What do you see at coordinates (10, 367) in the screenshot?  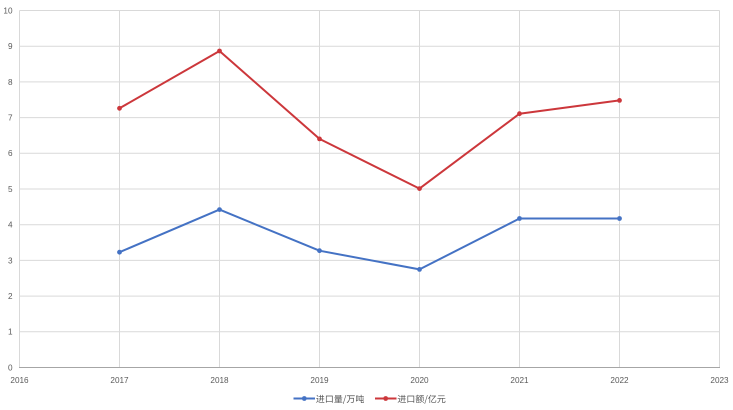 I see `svg-text: 0` at bounding box center [10, 367].